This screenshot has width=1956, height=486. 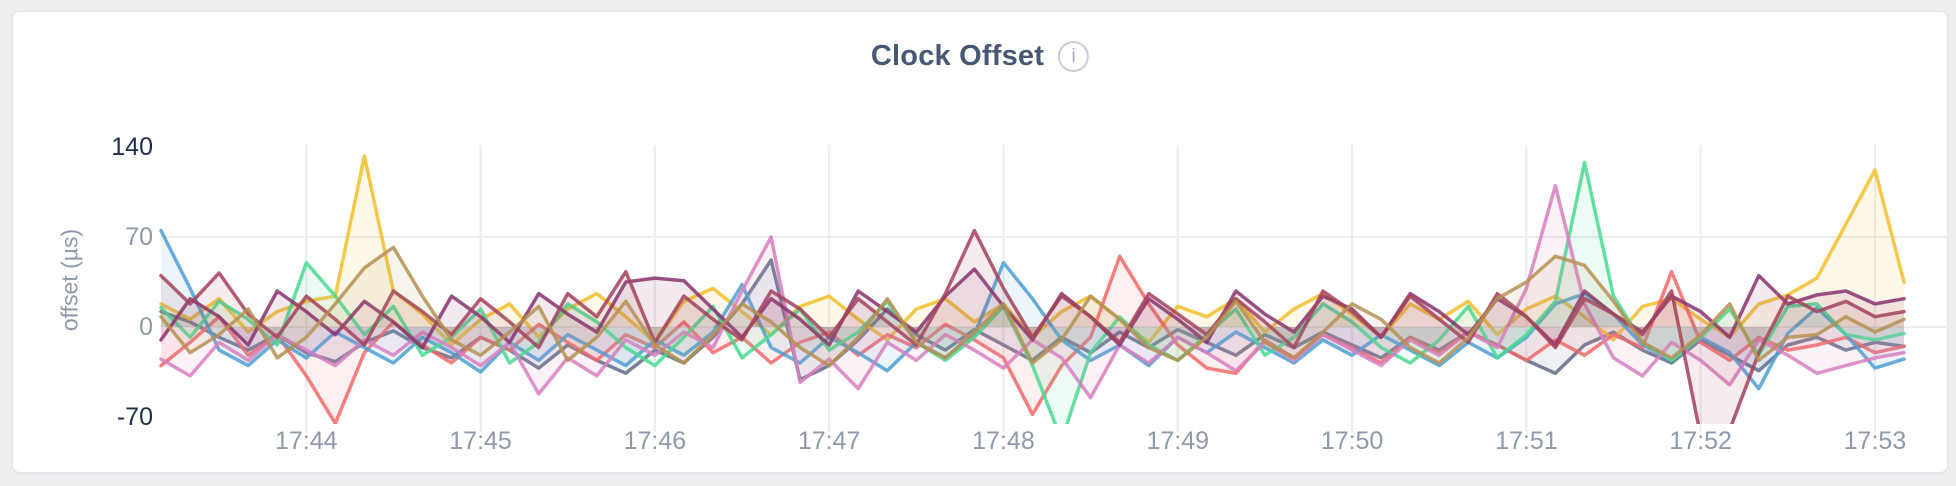 I want to click on x-axis-tick-label: 17:45, so click(x=480, y=441).